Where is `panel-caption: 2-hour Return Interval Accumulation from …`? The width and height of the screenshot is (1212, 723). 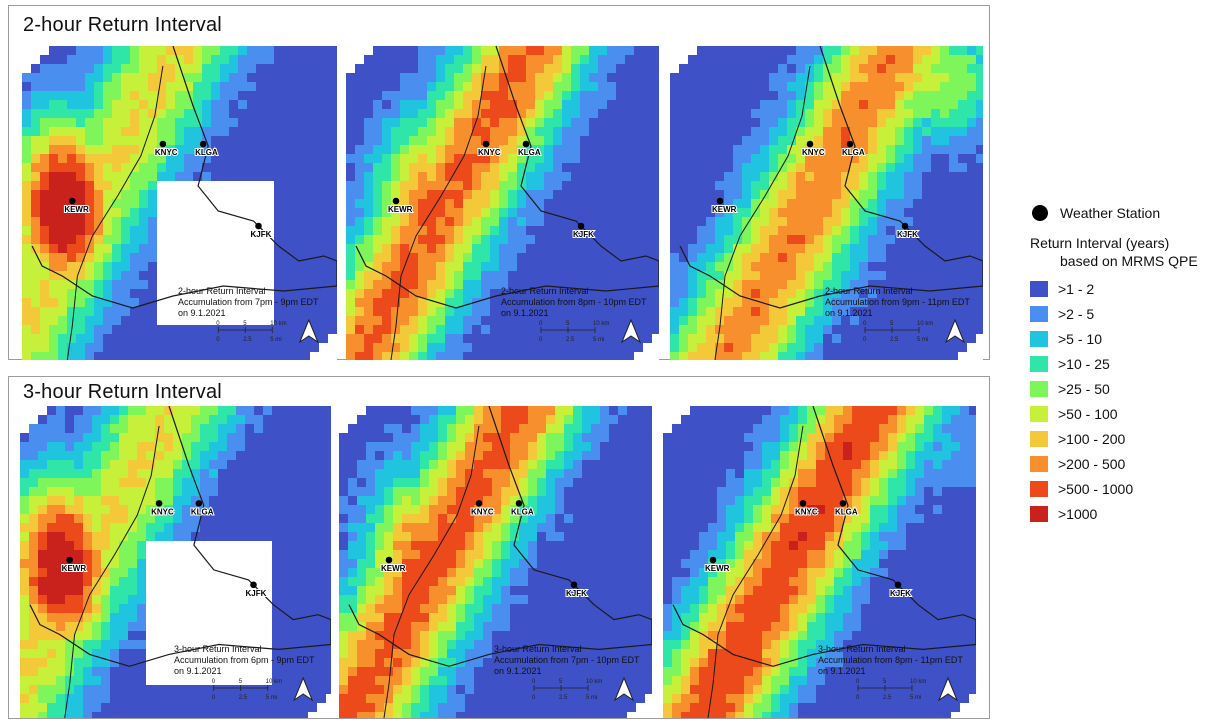
panel-caption: 2-hour Return Interval Accumulation from … is located at coordinates (897, 302).